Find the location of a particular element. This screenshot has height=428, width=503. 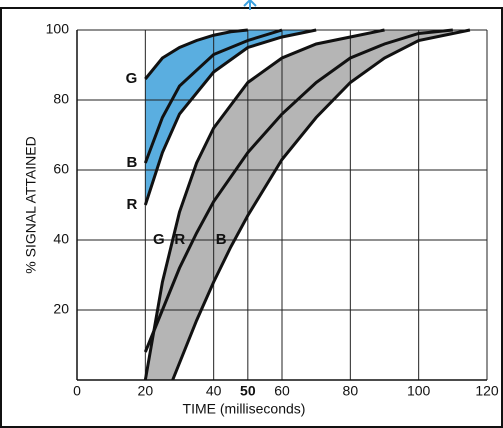

x-tick-label: 60 is located at coordinates (282, 391).